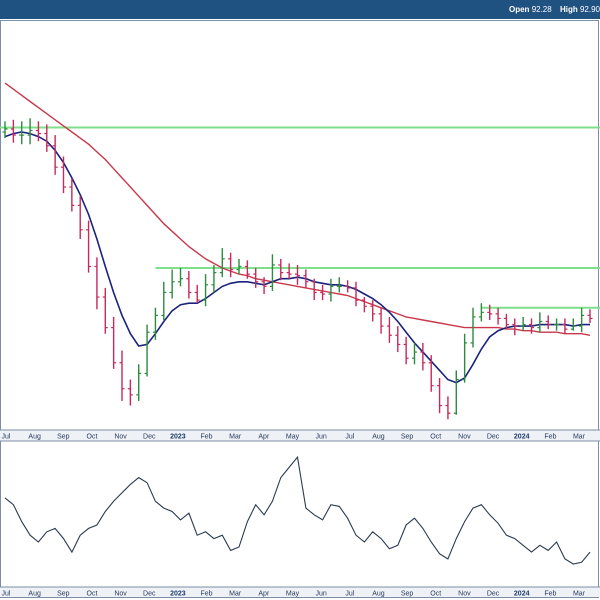  I want to click on time-axis-label-lower: Oct, so click(92, 594).